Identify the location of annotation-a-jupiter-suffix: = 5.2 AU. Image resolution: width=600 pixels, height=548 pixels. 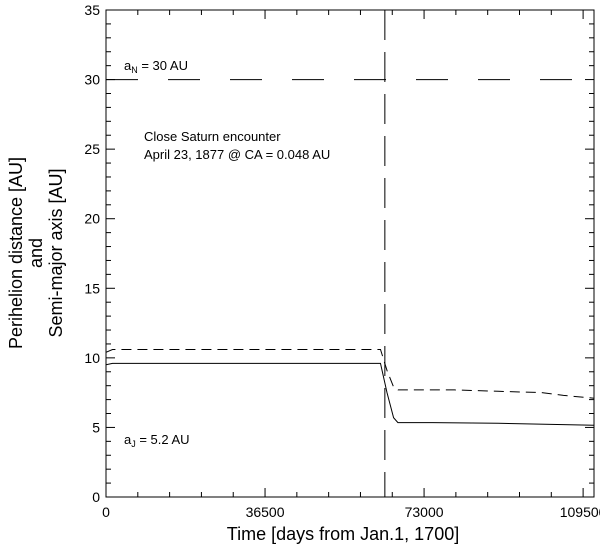
(163, 439).